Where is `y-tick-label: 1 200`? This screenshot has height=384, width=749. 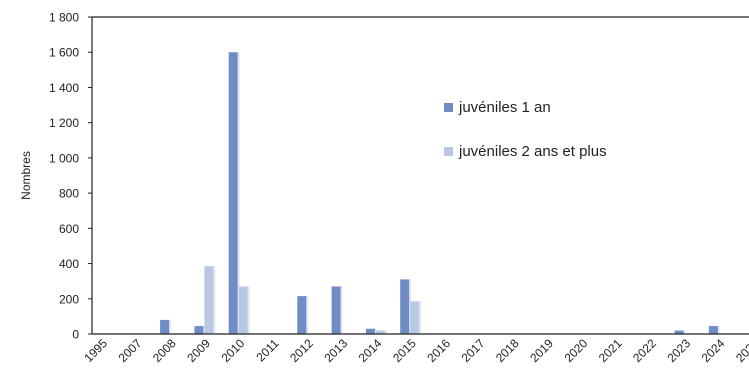 y-tick-label: 1 200 is located at coordinates (64, 123).